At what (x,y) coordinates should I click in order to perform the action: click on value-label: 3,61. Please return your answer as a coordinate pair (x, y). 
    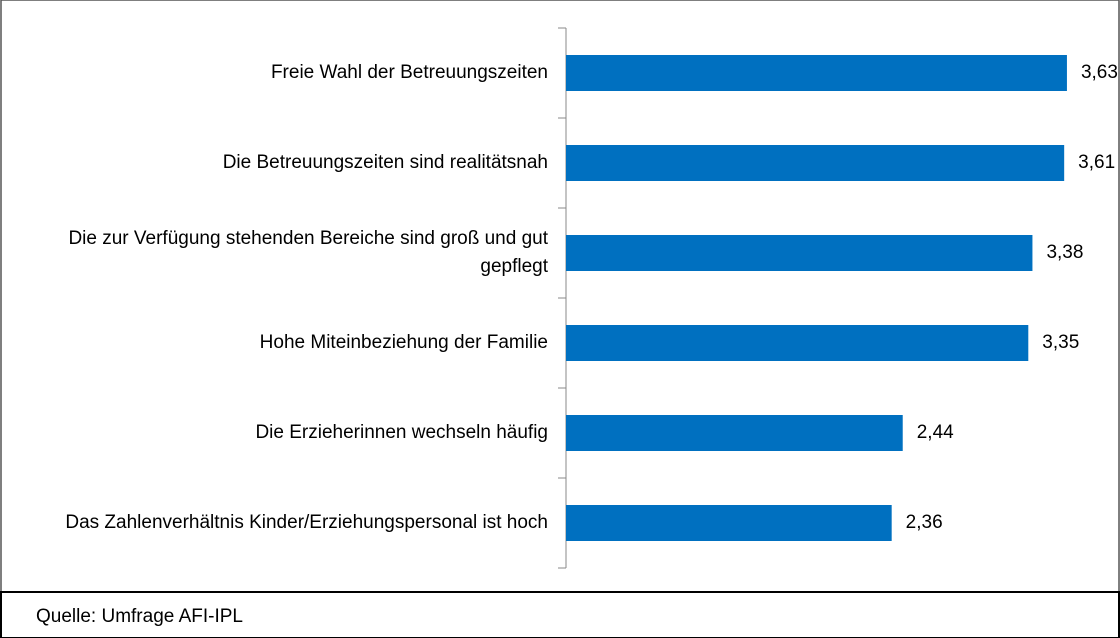
    Looking at the image, I should click on (1096, 162).